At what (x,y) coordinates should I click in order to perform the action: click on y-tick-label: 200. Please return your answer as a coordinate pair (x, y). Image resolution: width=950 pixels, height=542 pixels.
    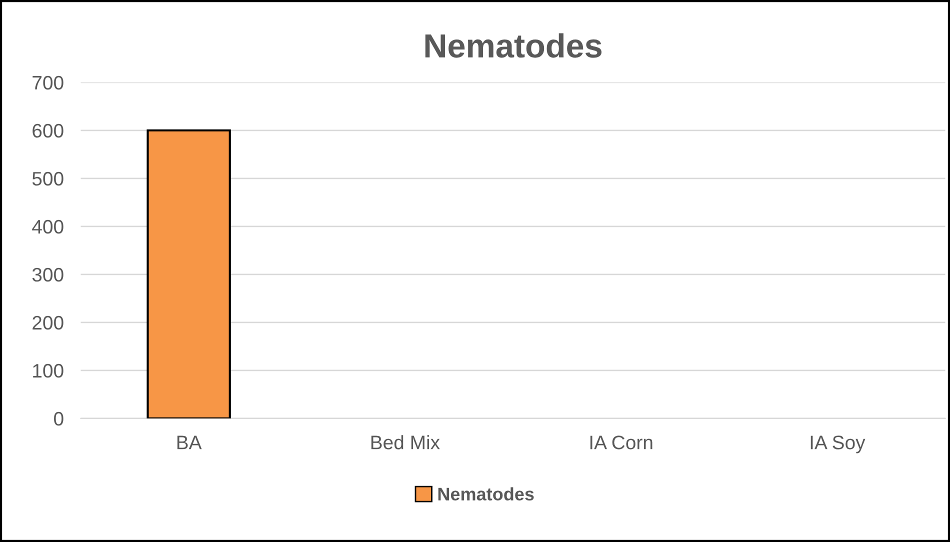
    Looking at the image, I should click on (48, 323).